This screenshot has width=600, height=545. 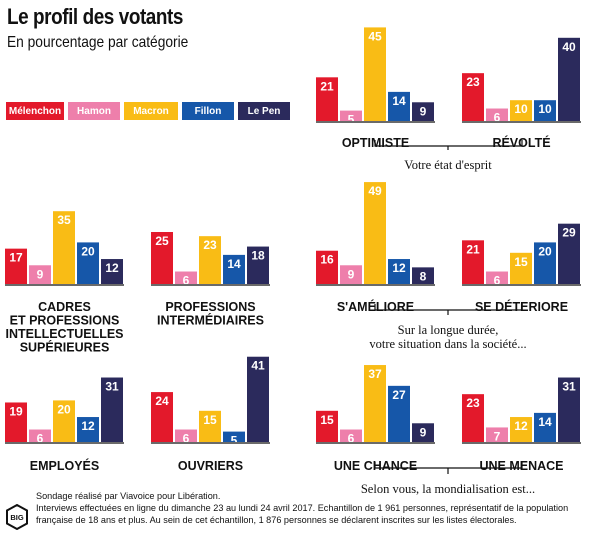 I want to click on bar-s-ameliore-macron, so click(x=375, y=233).